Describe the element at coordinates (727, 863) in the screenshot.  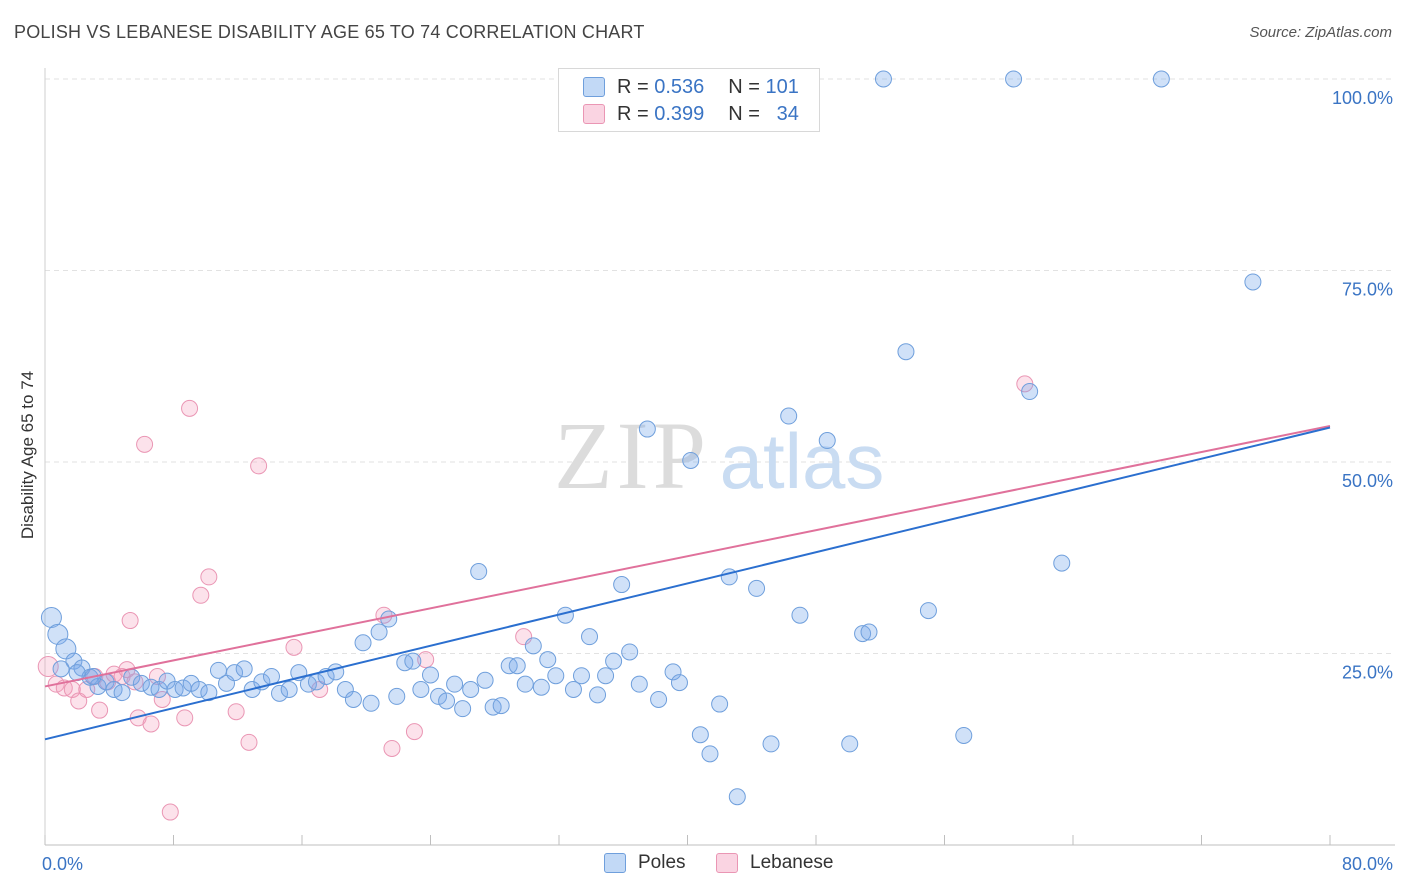
I see `lebanese-legend-swatch` at that location.